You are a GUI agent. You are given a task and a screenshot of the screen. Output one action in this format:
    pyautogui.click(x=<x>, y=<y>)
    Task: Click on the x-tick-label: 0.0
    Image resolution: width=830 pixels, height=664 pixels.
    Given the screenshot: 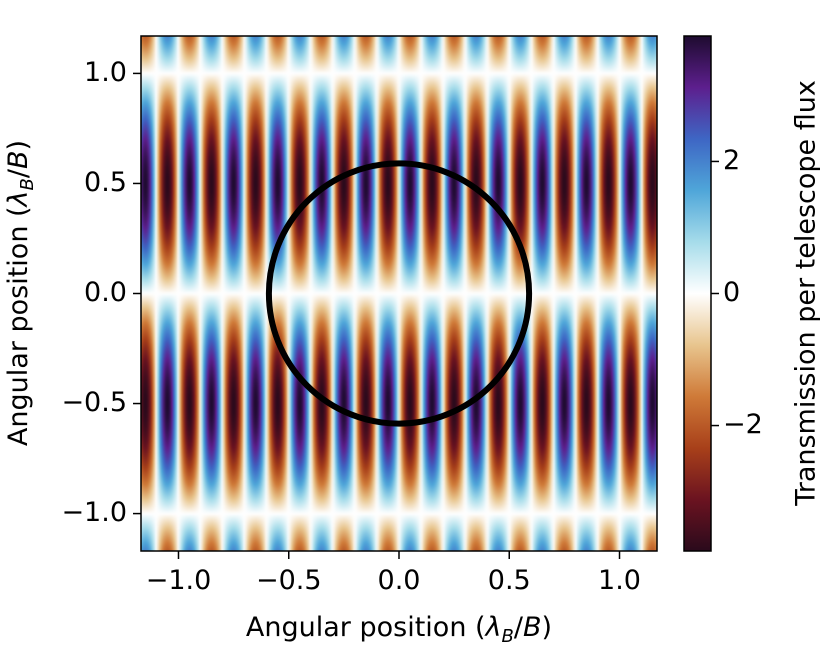 What is the action you would take?
    pyautogui.click(x=399, y=580)
    